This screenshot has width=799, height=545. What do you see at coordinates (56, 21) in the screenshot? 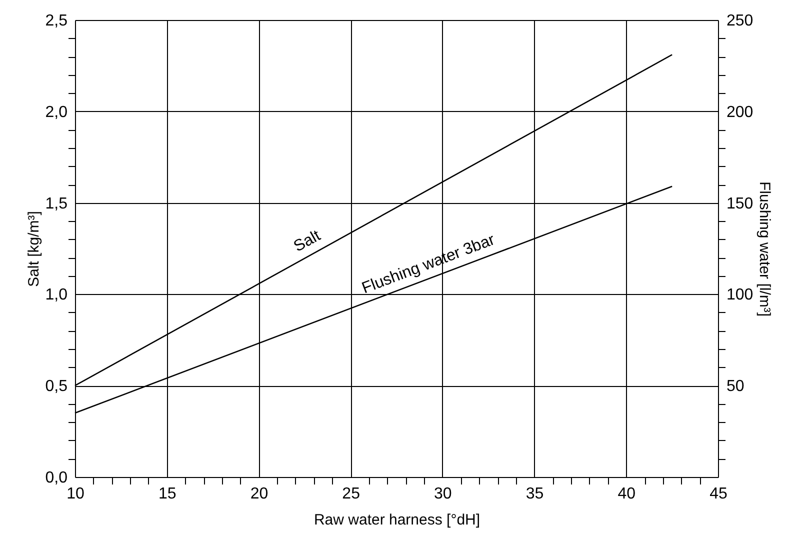
I see `y-tick-label: 2,5` at bounding box center [56, 21].